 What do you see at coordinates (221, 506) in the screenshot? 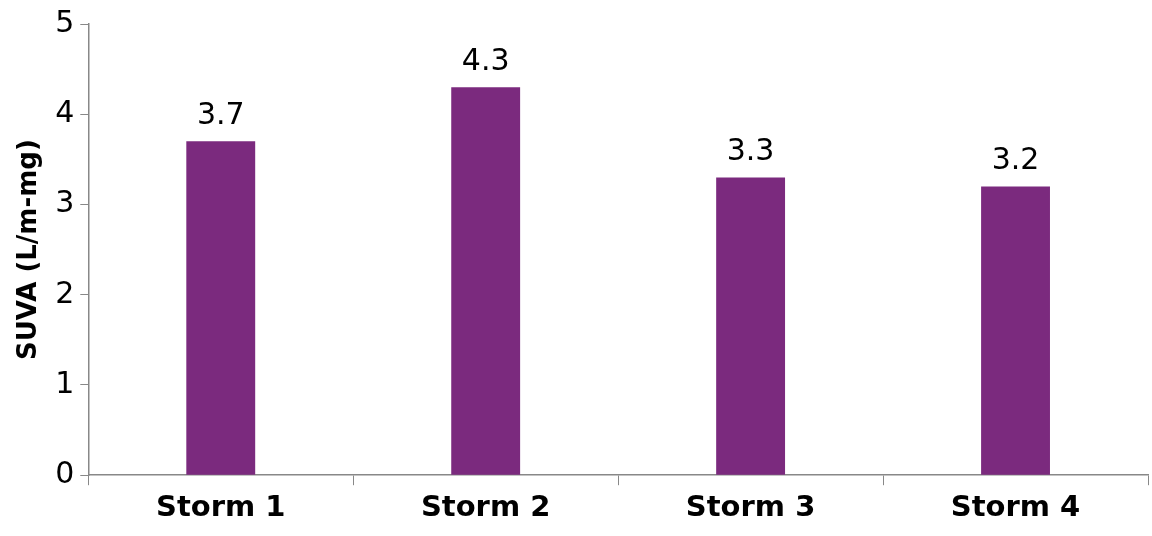
I see `x-tick-label: Storm 1` at bounding box center [221, 506].